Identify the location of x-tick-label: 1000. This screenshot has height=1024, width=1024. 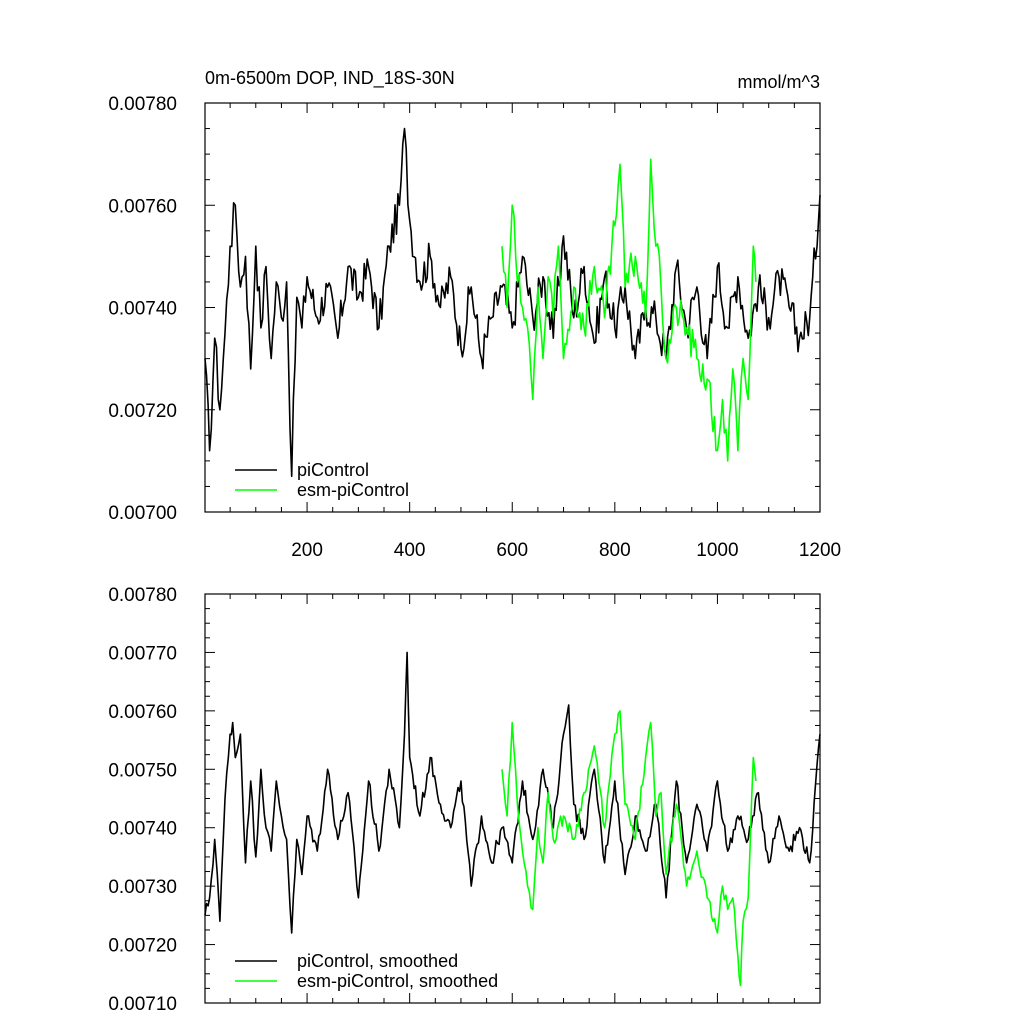
(717, 550).